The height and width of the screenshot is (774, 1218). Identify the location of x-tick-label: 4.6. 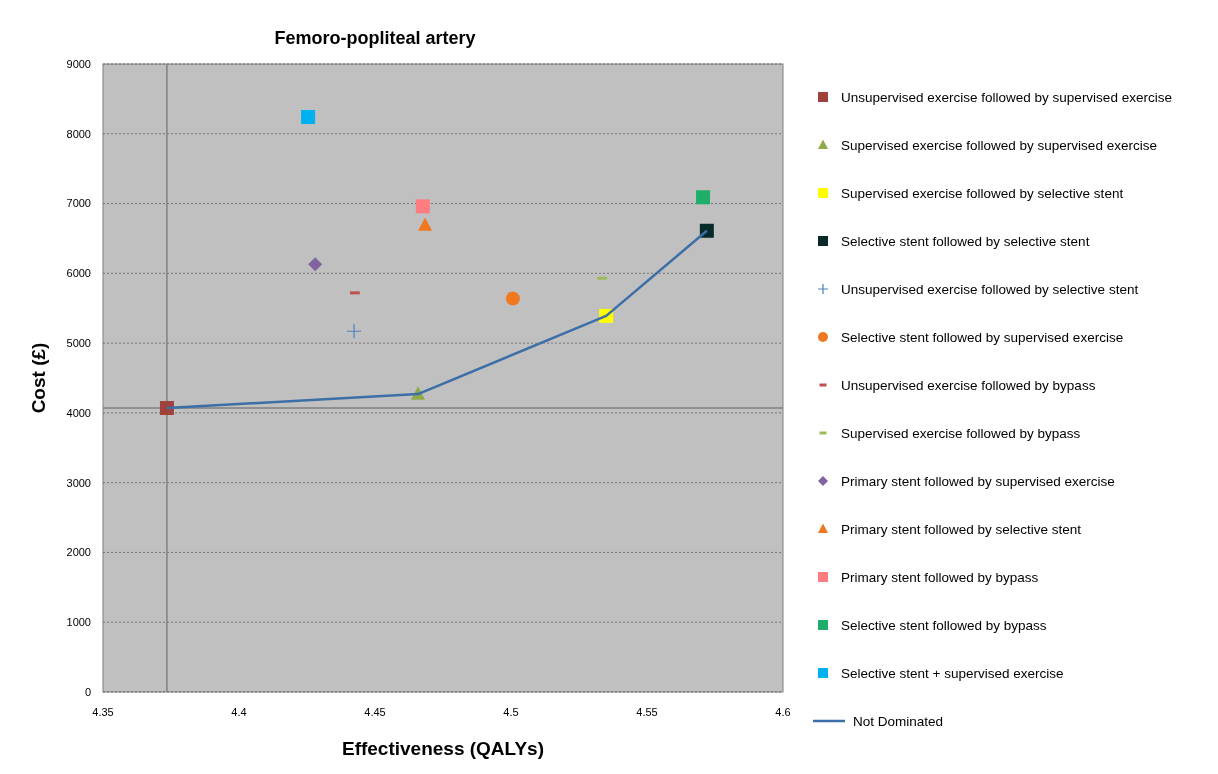
(783, 712).